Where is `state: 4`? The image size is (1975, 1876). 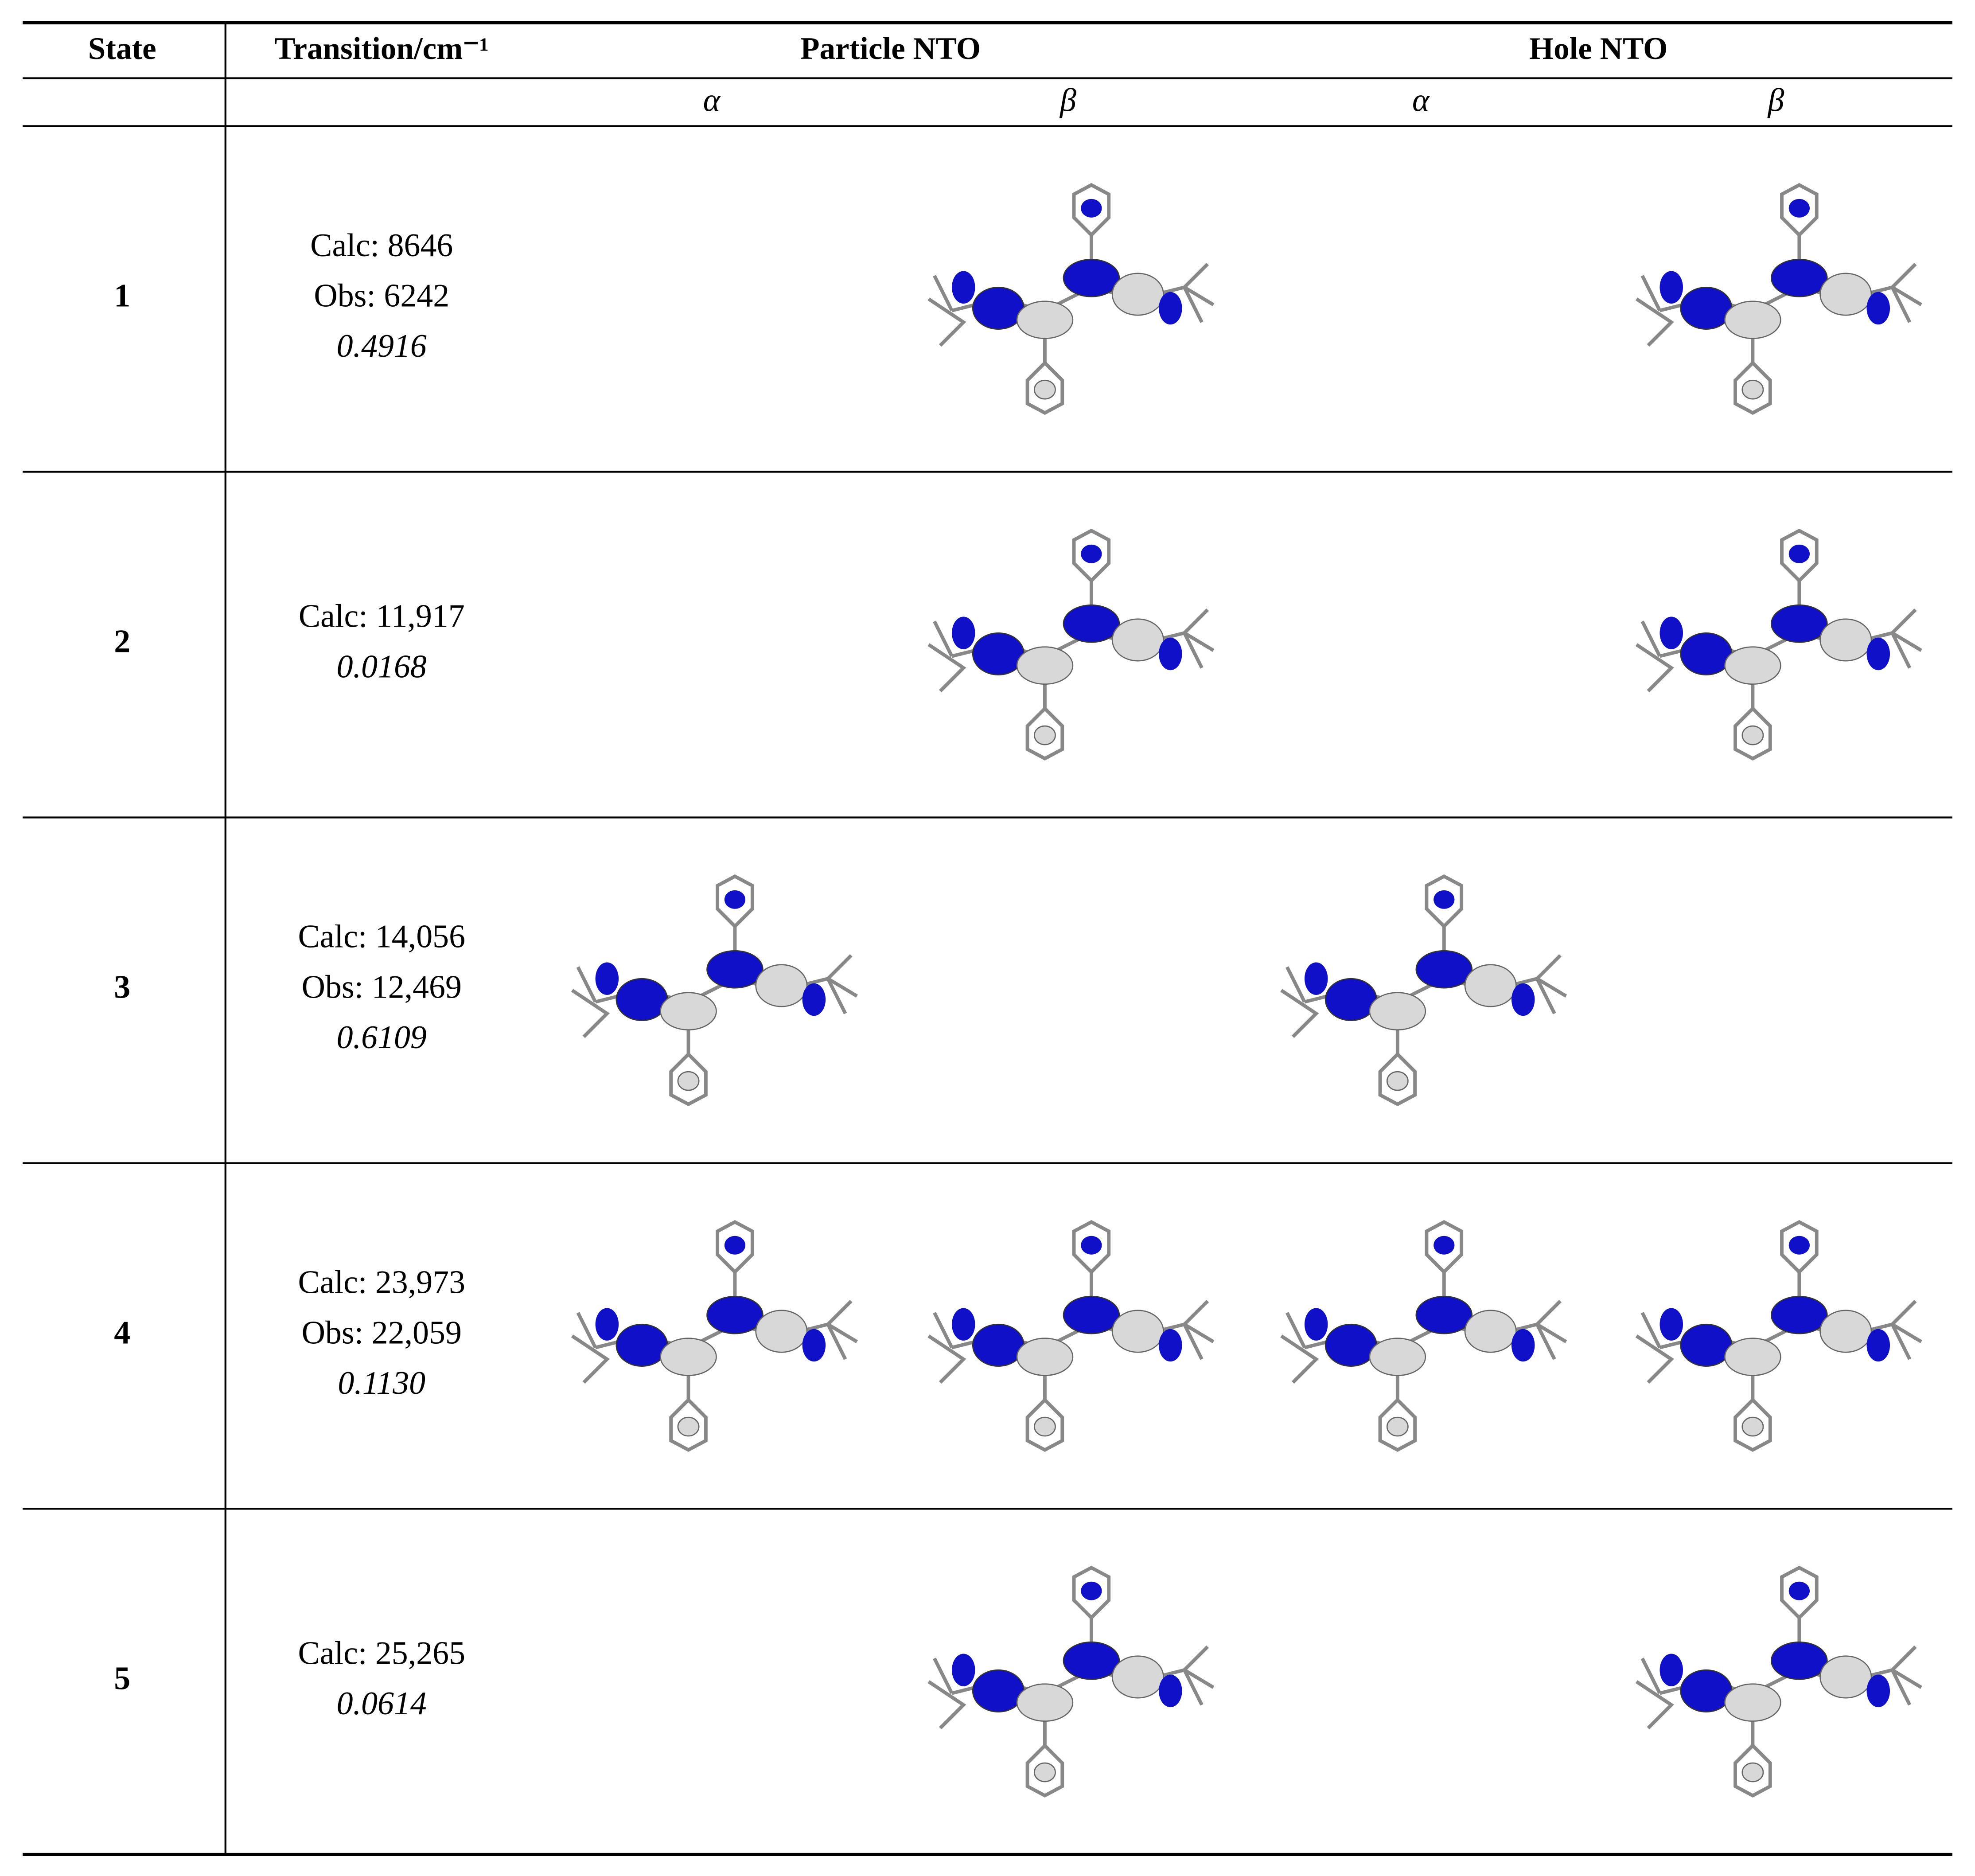 state: 4 is located at coordinates (122, 1332).